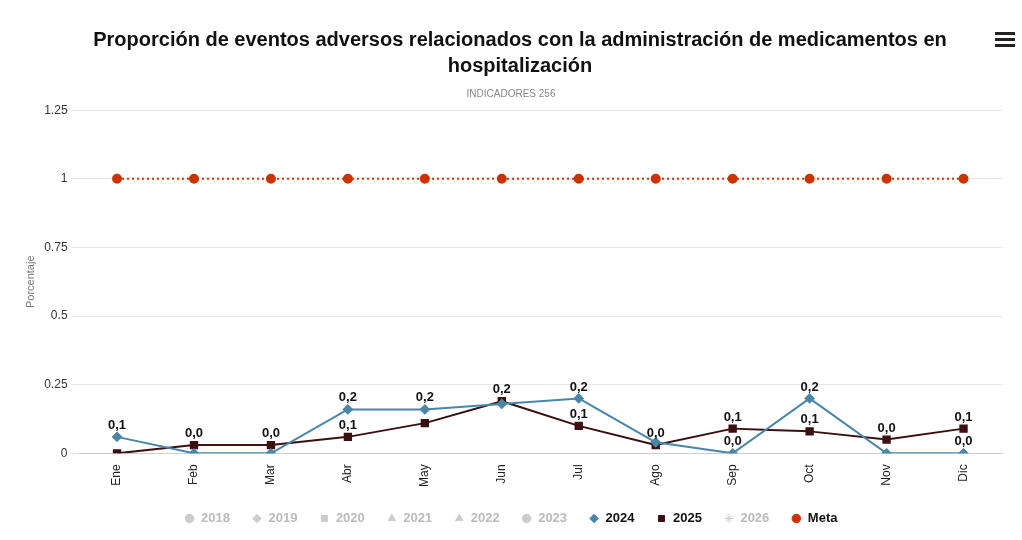 The height and width of the screenshot is (540, 1022). I want to click on x-tick-label: Feb, so click(193, 475).